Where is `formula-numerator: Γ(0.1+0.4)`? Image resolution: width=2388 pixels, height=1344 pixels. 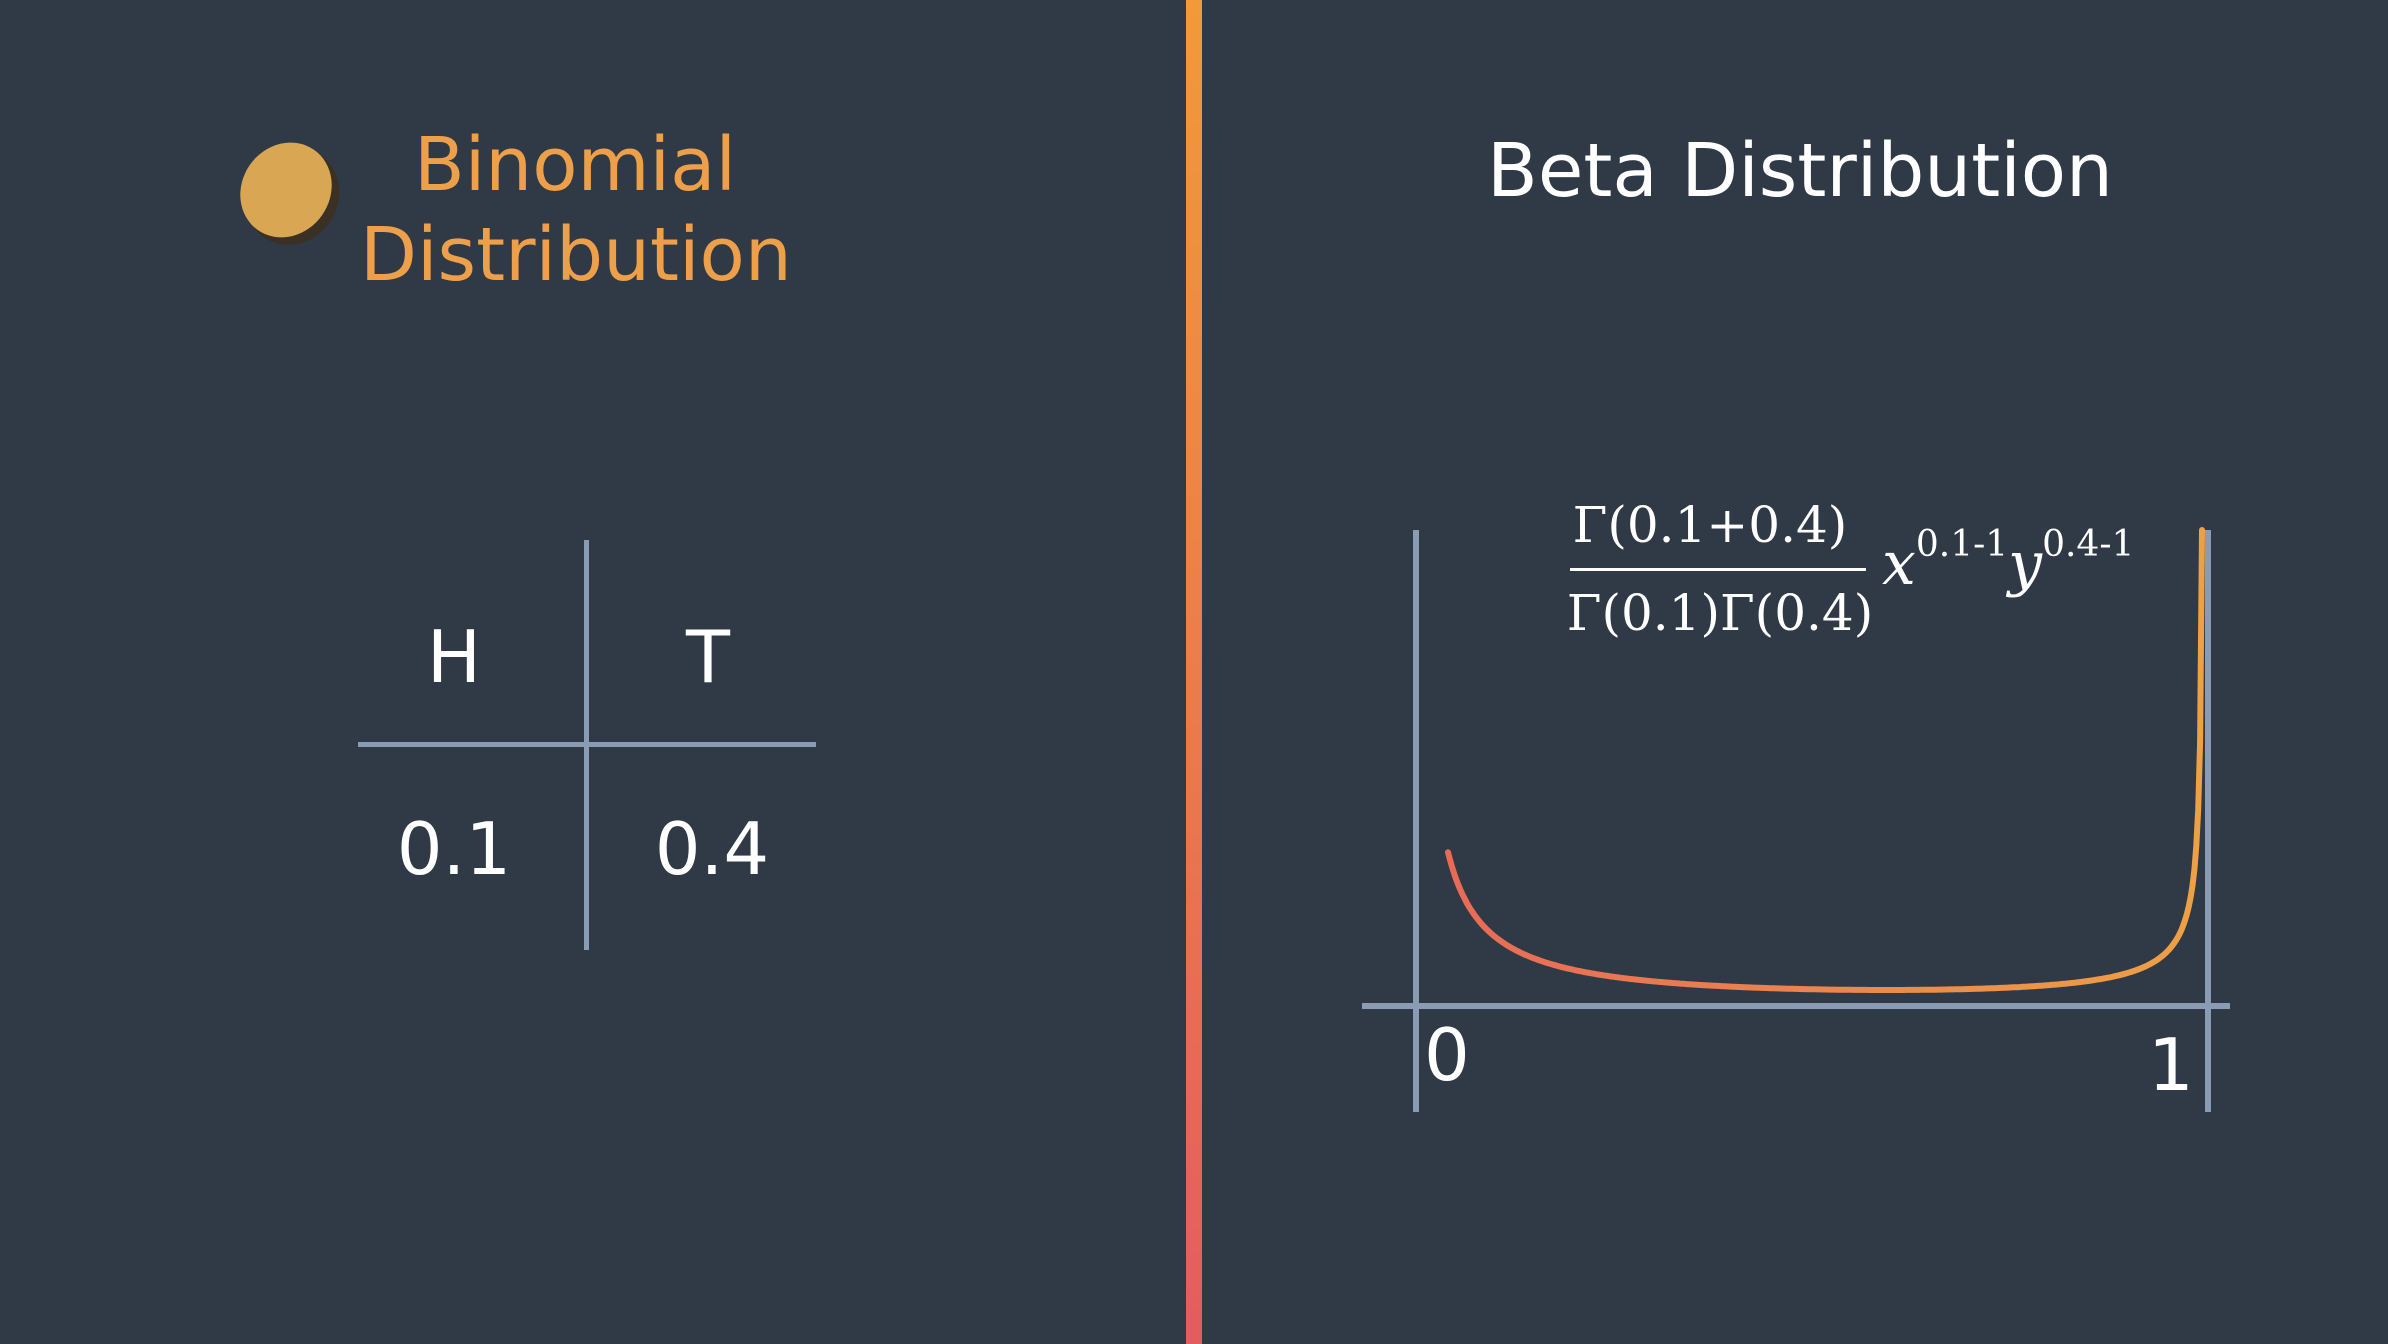
formula-numerator: Γ(0.1+0.4) is located at coordinates (1710, 525).